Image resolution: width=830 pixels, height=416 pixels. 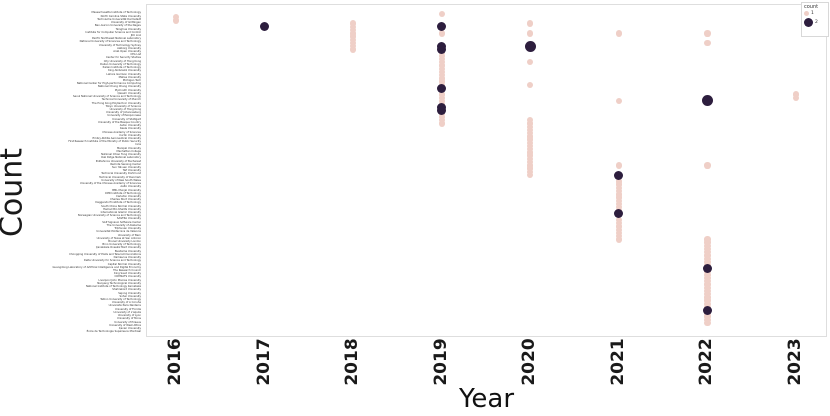 What do you see at coordinates (794, 362) in the screenshot?
I see `x-tick-label: 2023` at bounding box center [794, 362].